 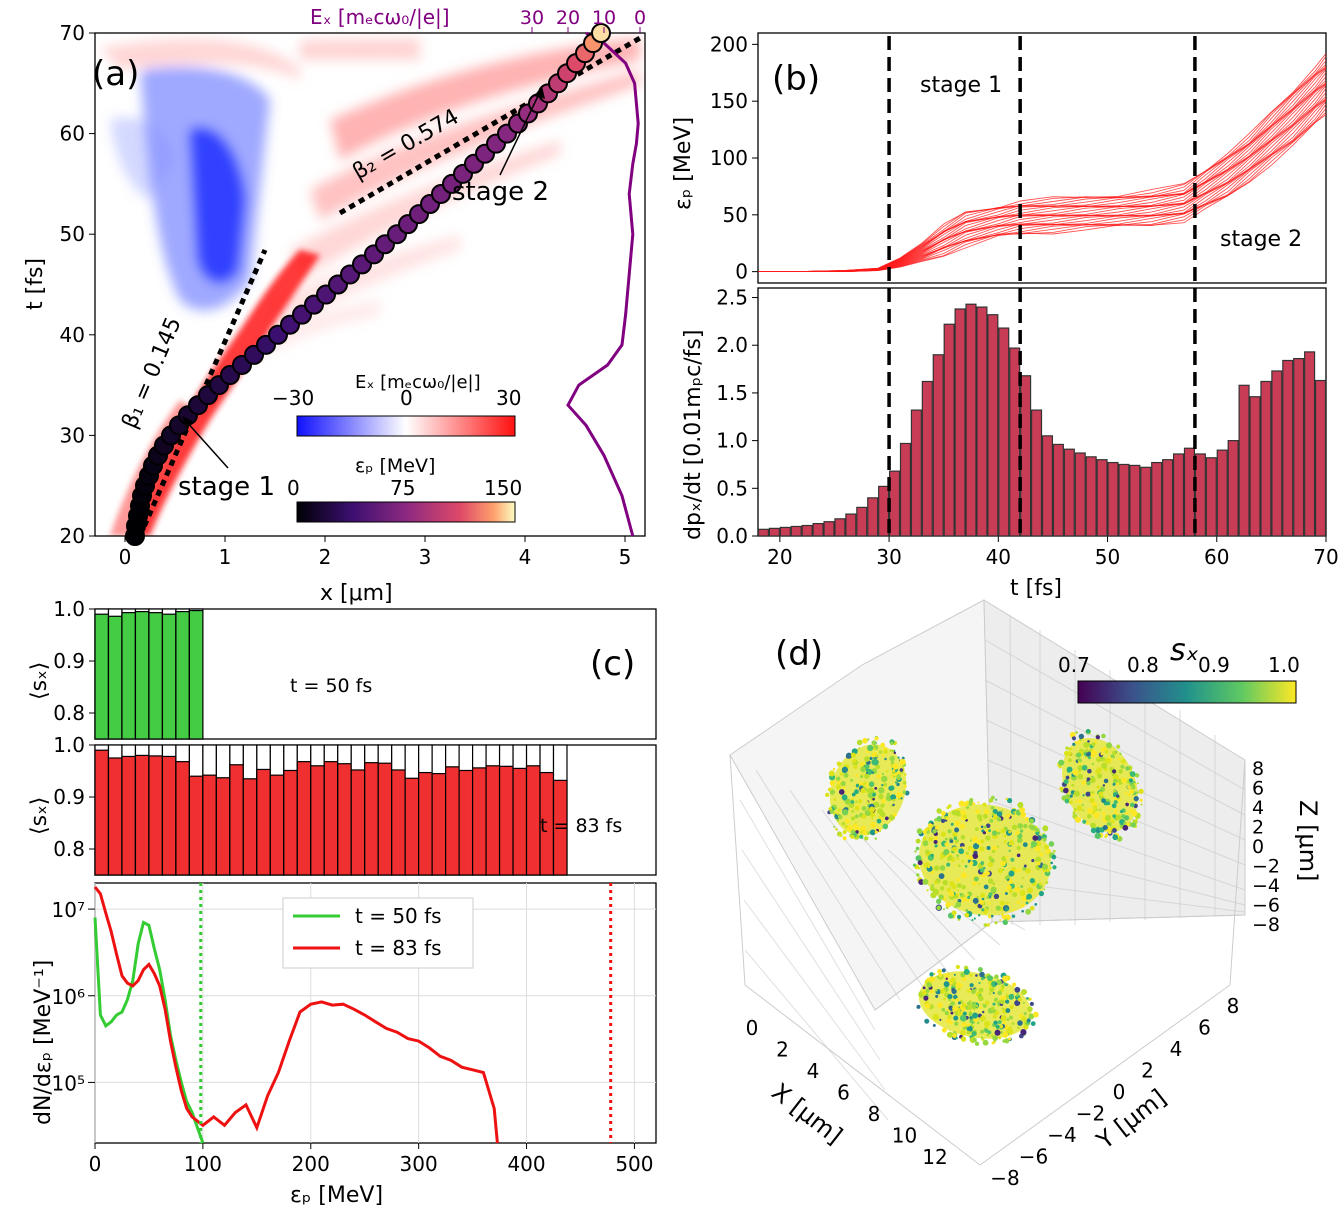 What do you see at coordinates (732, 488) in the screenshot?
I see `b-bottom-ytick-label: 0.5` at bounding box center [732, 488].